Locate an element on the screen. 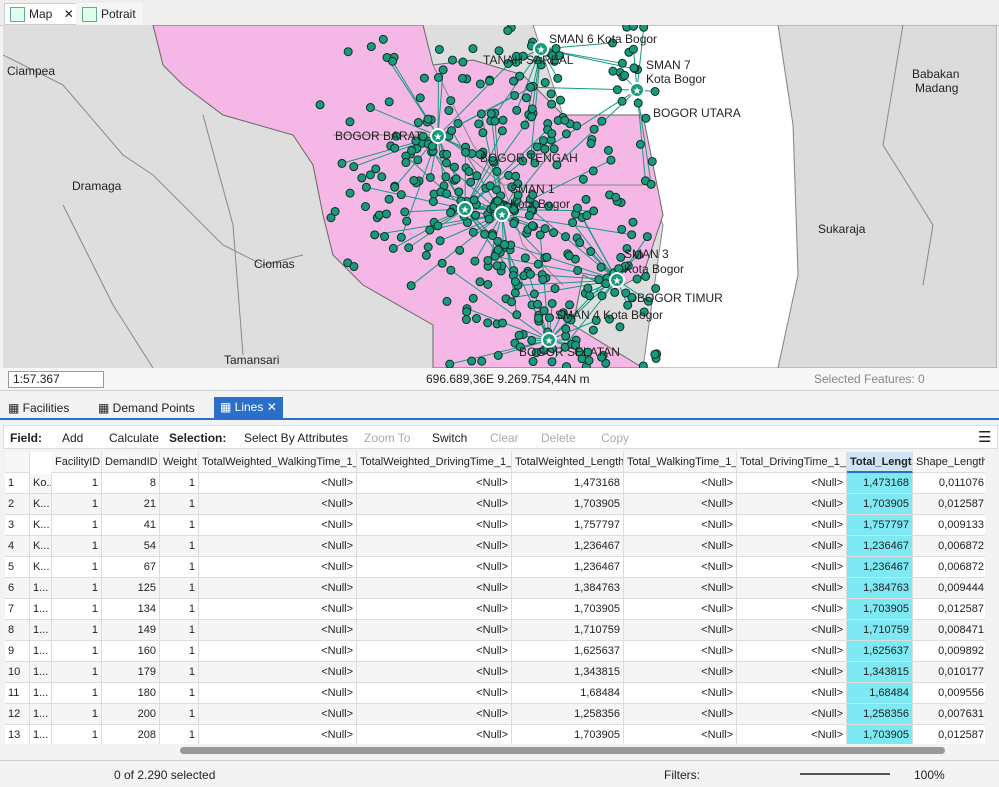 The image size is (999, 787). coordinates: 696.689,36E 9.269.754,44N m is located at coordinates (508, 379).